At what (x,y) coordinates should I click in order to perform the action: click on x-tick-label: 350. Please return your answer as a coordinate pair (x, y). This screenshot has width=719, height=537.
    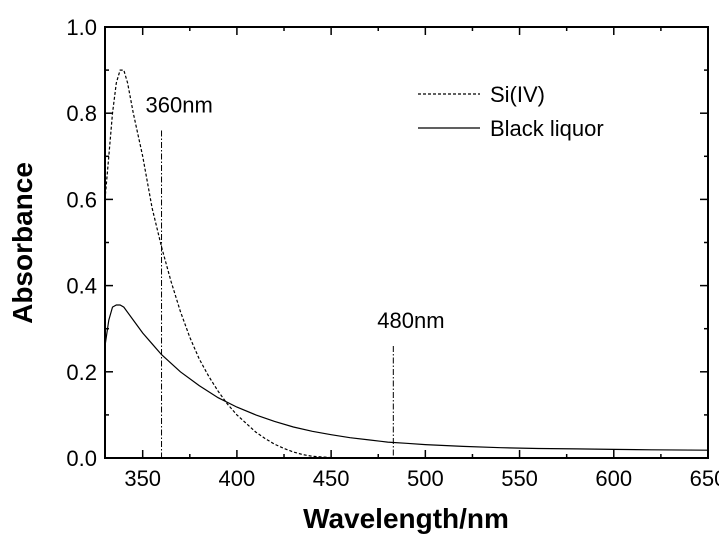
    Looking at the image, I should click on (142, 478).